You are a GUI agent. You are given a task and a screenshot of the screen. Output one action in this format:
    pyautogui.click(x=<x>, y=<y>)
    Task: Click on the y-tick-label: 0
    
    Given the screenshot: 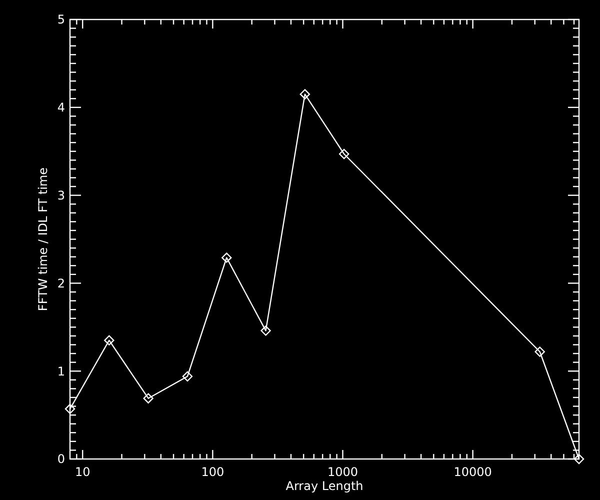 What is the action you would take?
    pyautogui.click(x=61, y=459)
    